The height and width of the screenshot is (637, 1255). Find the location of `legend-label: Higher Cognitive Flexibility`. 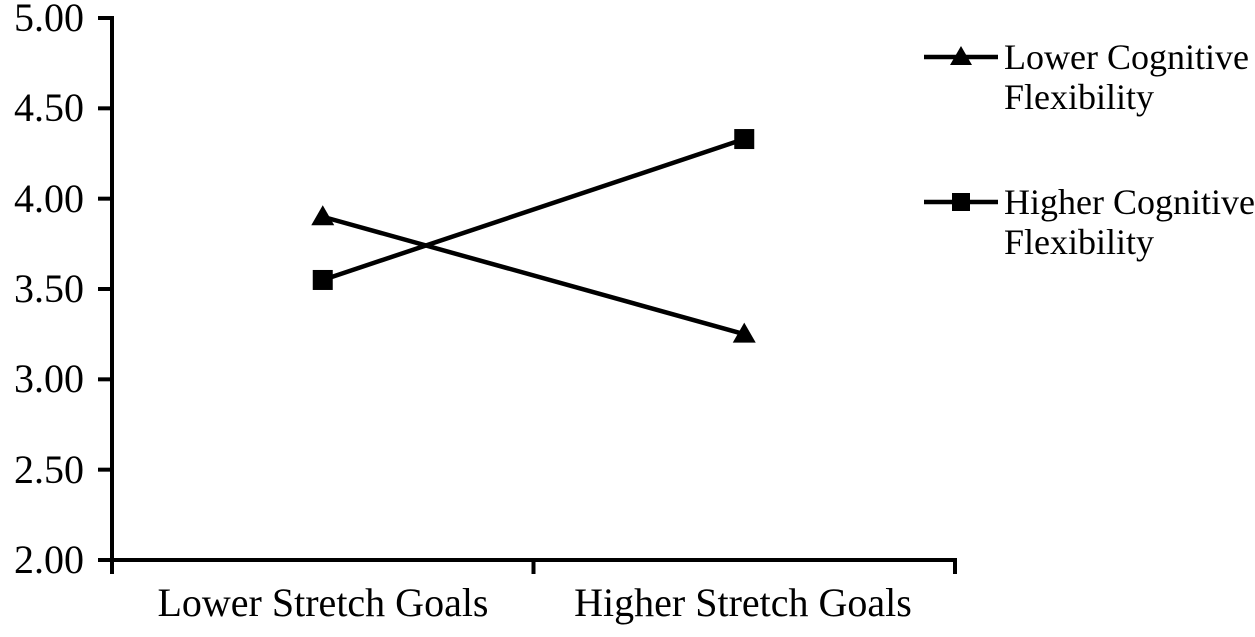

legend-label: Higher Cognitive Flexibility is located at coordinates (1129, 222).